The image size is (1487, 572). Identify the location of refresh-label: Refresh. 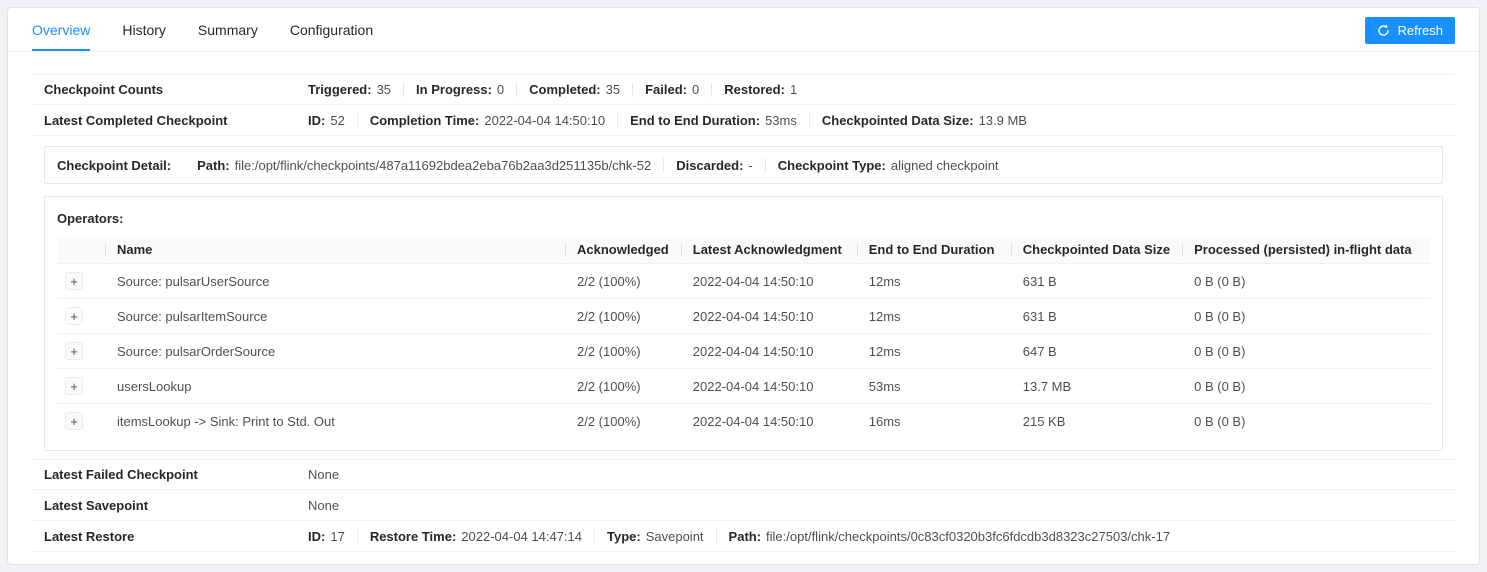
(1420, 30).